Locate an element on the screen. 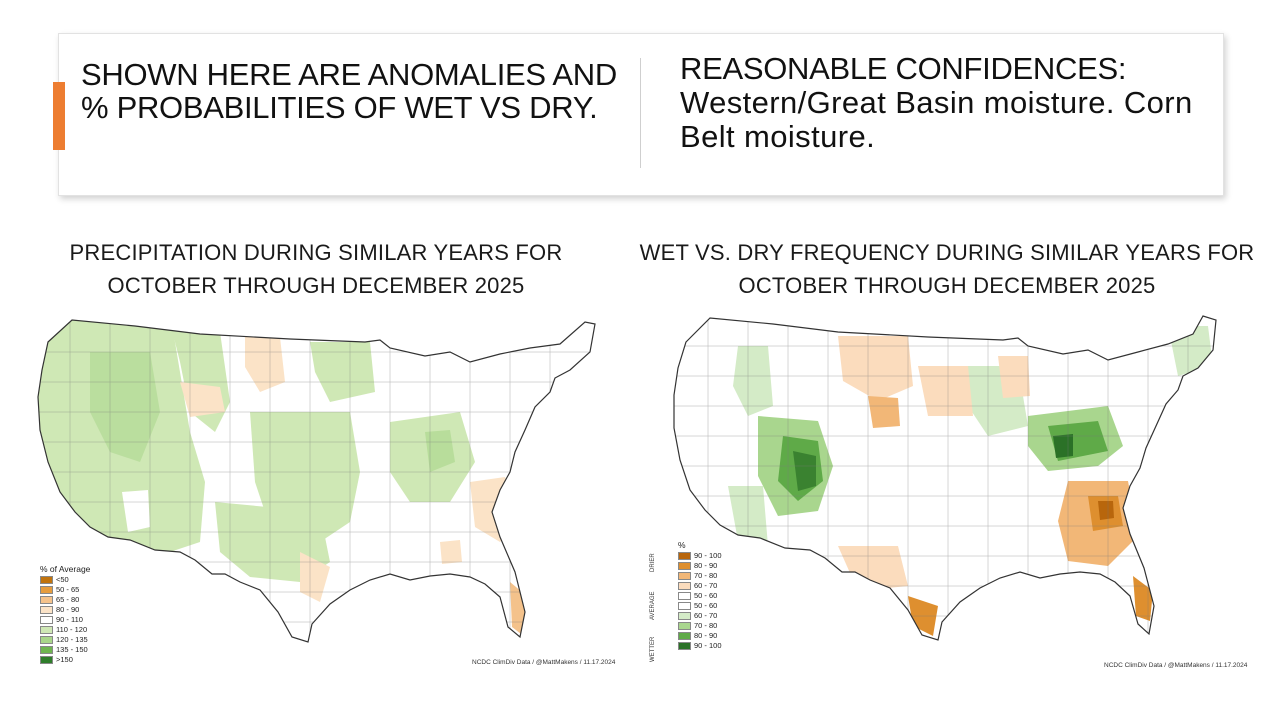 The width and height of the screenshot is (1280, 720). right-side-labels: DRIER AVERAGE WETTER is located at coordinates (656, 607).